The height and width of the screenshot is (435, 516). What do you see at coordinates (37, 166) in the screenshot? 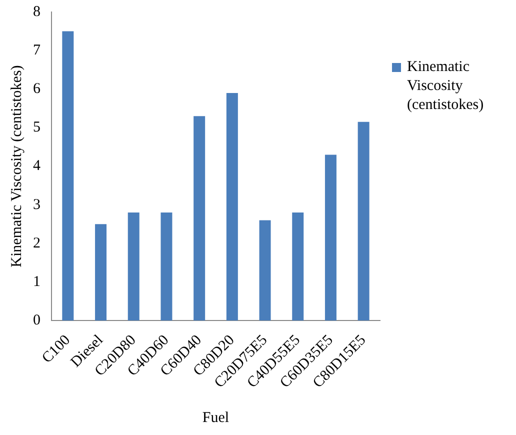
I see `y-tick-label: 4` at bounding box center [37, 166].